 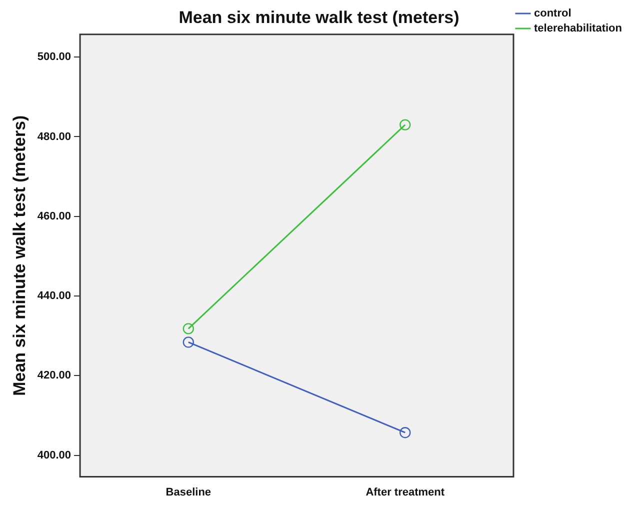 I want to click on y-tick-label: 420.00, so click(x=54, y=376).